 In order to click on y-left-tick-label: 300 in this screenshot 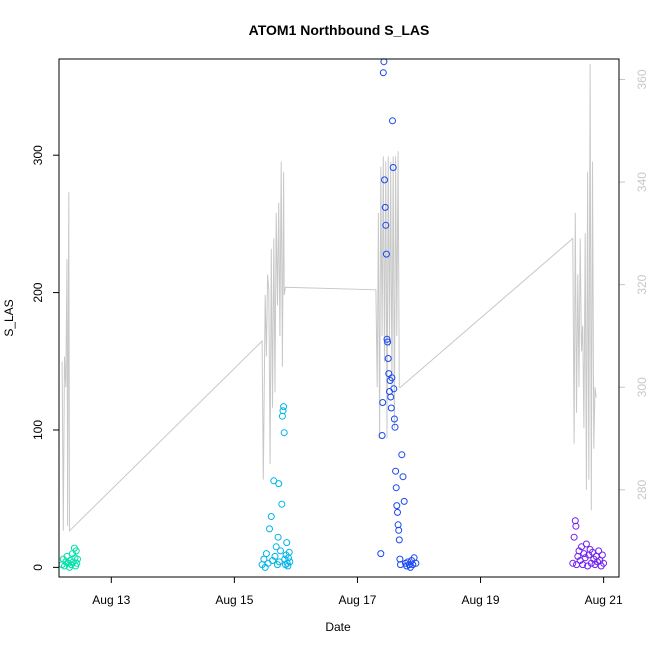, I will do `click(38, 155)`.